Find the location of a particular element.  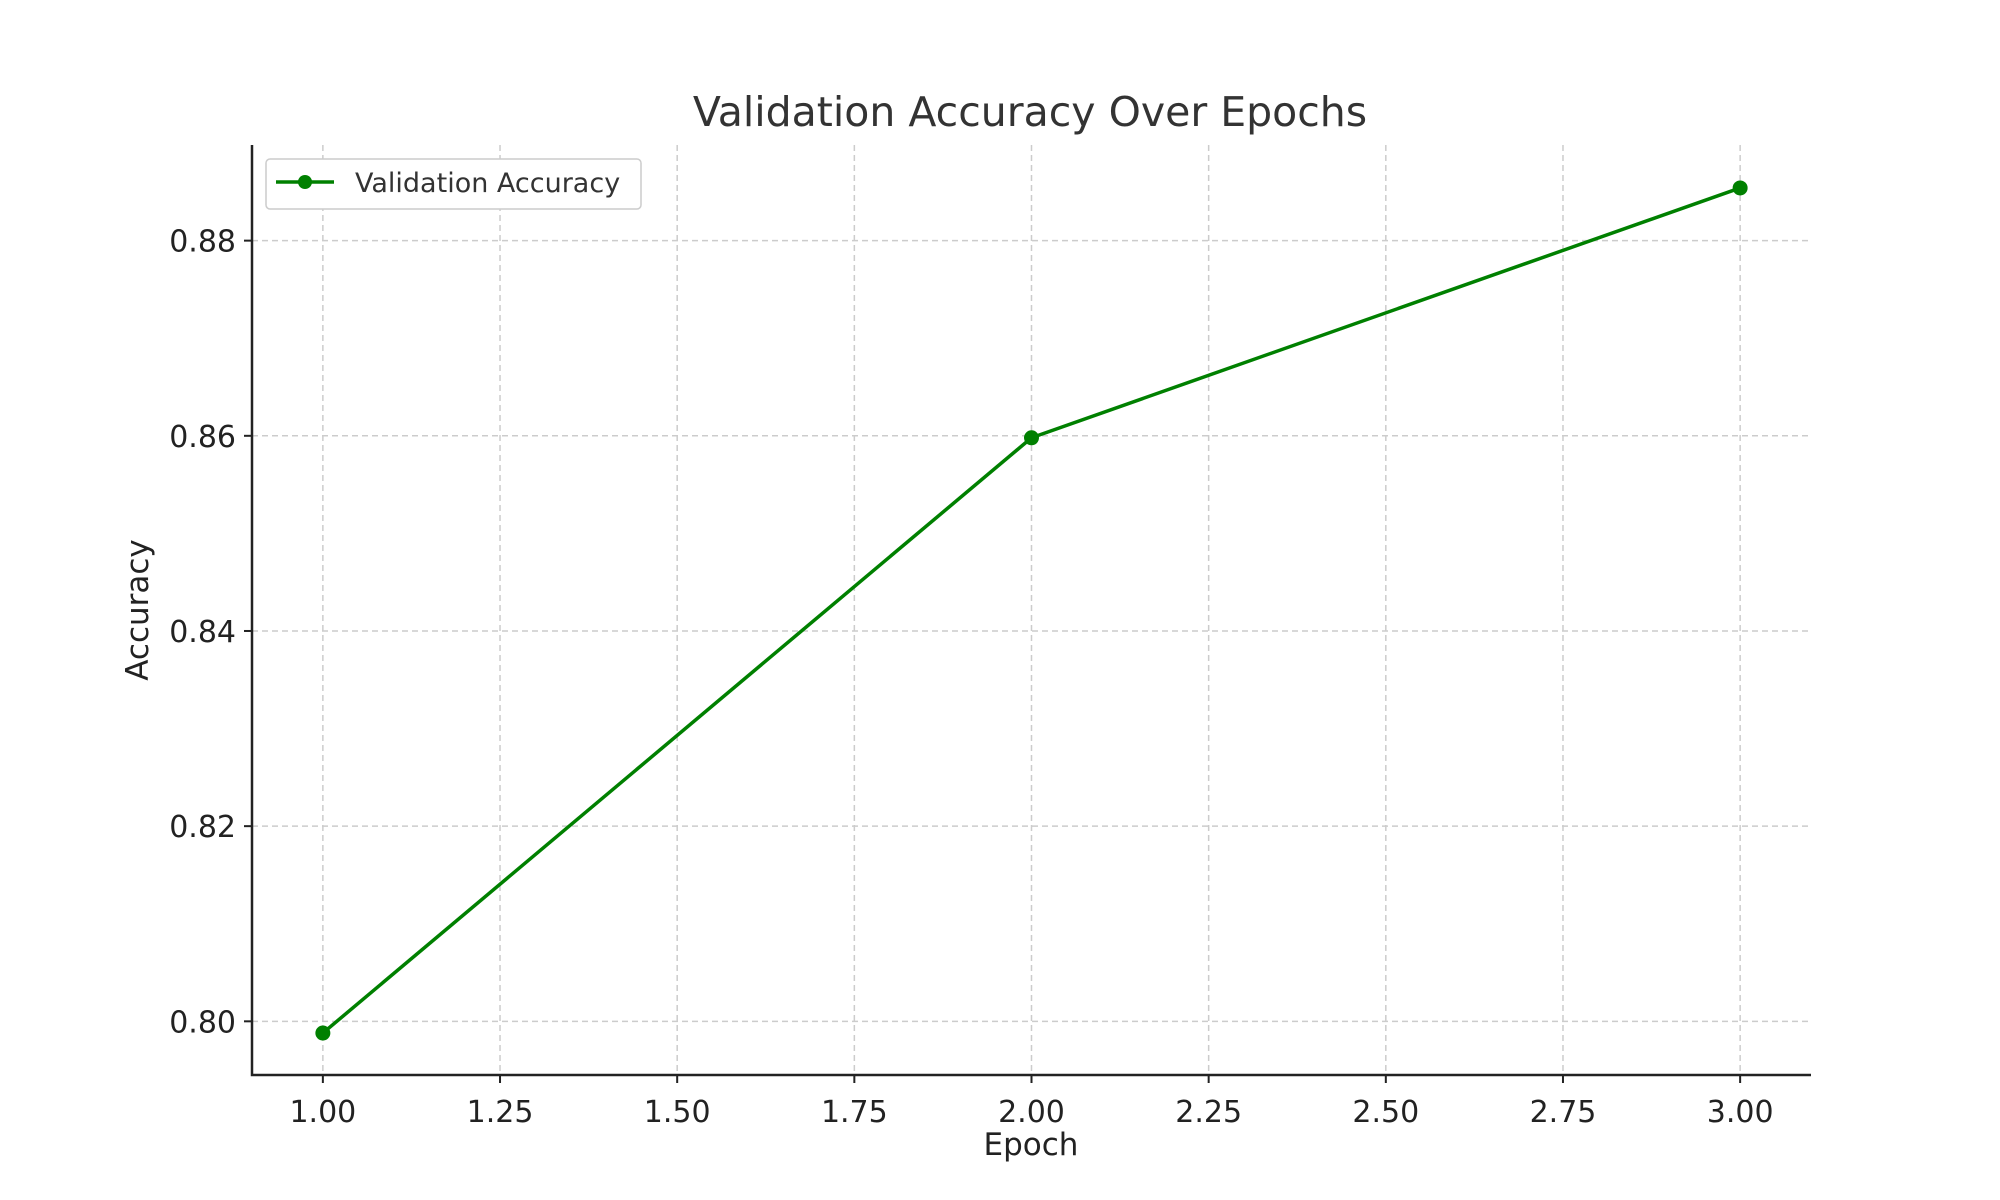

y-axis-ticks: 0.80 0.82 0.84 0.86 0.88 is located at coordinates (210, 632).